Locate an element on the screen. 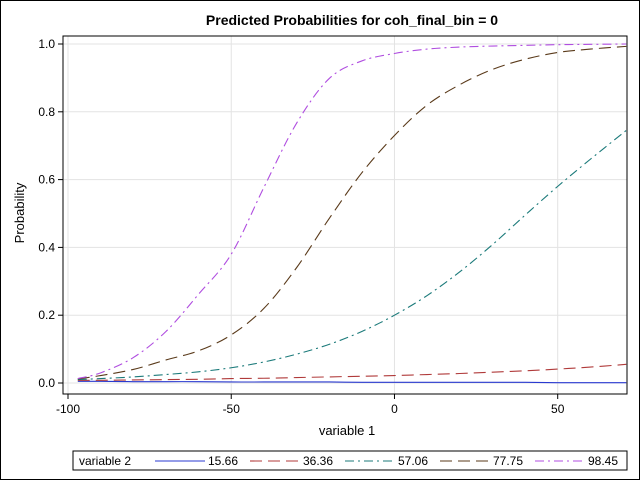  y-tick-label: 0.0 is located at coordinates (46, 383).